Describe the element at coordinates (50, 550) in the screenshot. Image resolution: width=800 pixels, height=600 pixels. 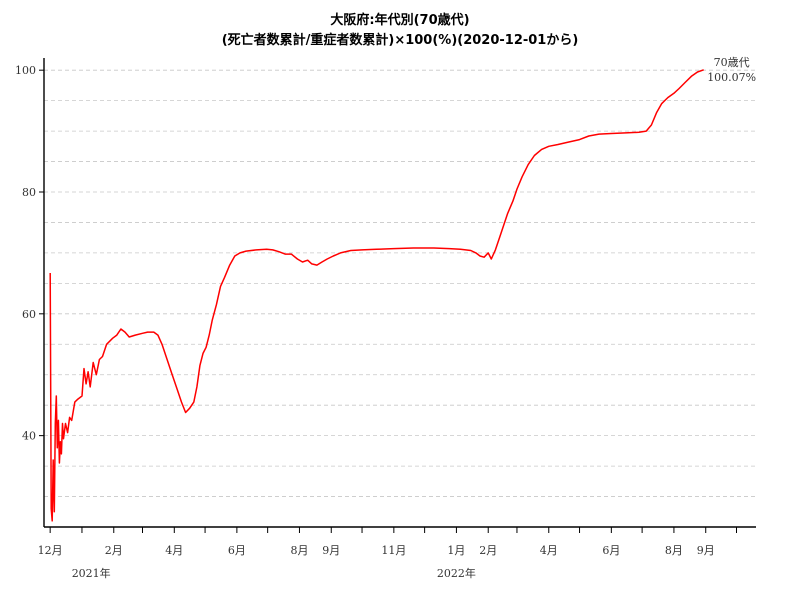
I see `x-tick-label-0: 12月` at that location.